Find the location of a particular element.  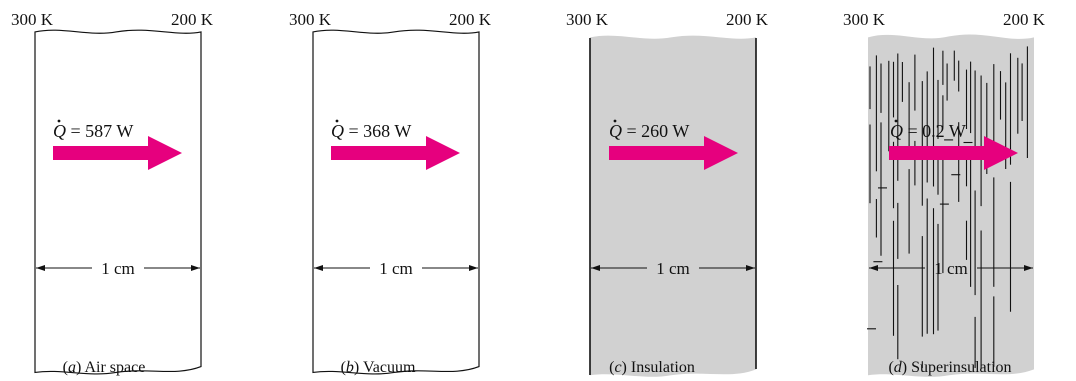

panel-d-caption: (d) Superinsulation is located at coordinates (949, 367).